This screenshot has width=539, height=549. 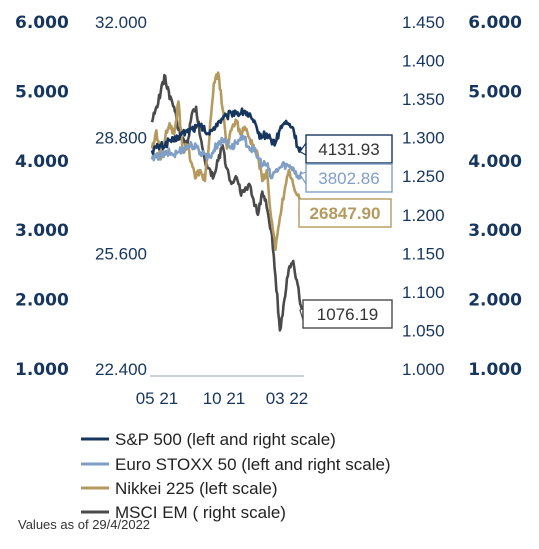 What do you see at coordinates (495, 231) in the screenshot?
I see `outer-right-tick-label: 3.000` at bounding box center [495, 231].